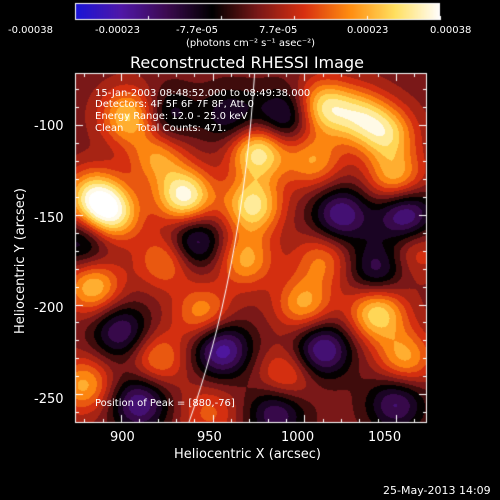 The height and width of the screenshot is (500, 500). What do you see at coordinates (49, 126) in the screenshot?
I see `y-tick-label: -100` at bounding box center [49, 126].